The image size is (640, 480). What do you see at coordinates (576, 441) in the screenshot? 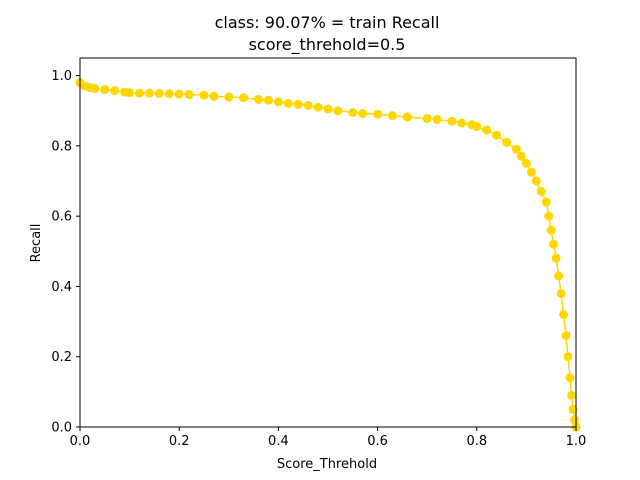
I see `x-tick-label: 1.0` at bounding box center [576, 441].